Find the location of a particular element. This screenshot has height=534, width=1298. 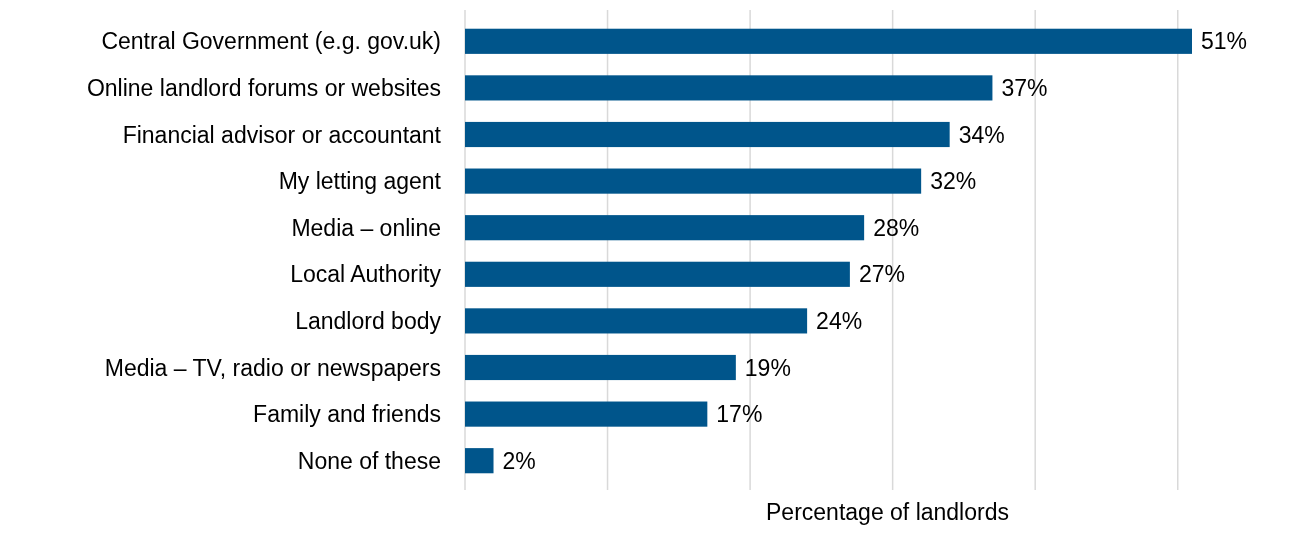

y-tick-label: Media – TV, radio or newspapers is located at coordinates (272, 367).